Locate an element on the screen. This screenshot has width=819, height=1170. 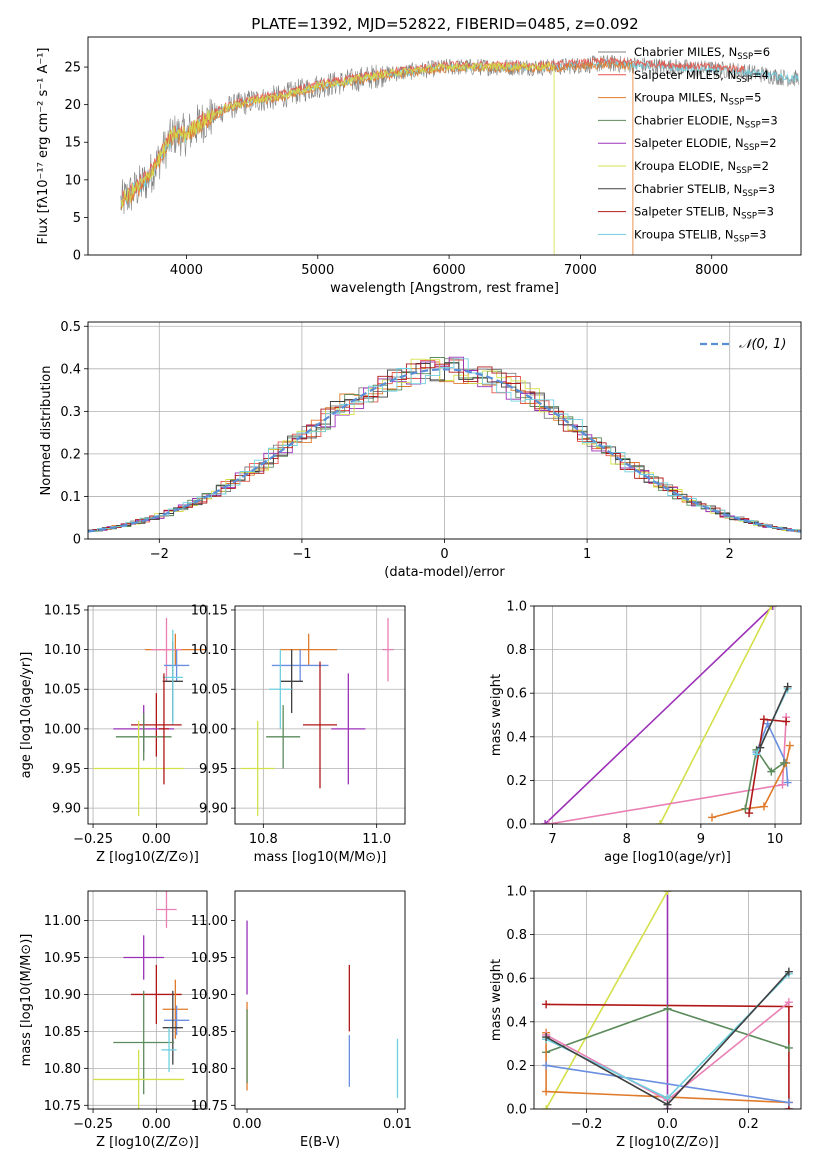
legend-label: Kroupa ELODIE, NSSP=2 is located at coordinates (701, 167).